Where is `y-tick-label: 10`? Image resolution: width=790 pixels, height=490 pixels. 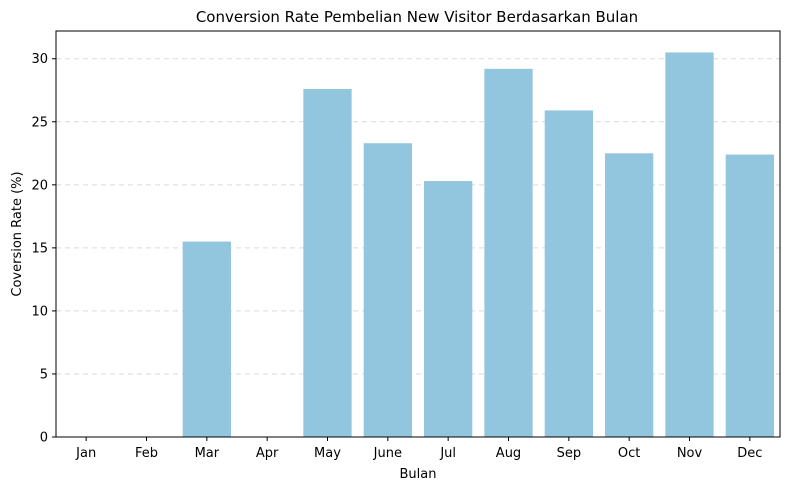
y-tick-label: 10 is located at coordinates (39, 311).